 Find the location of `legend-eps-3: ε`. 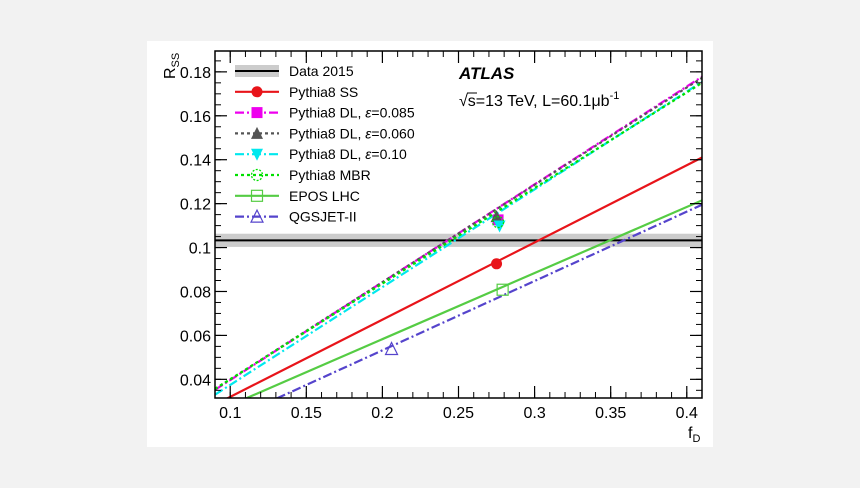

legend-eps-3: ε is located at coordinates (368, 154).